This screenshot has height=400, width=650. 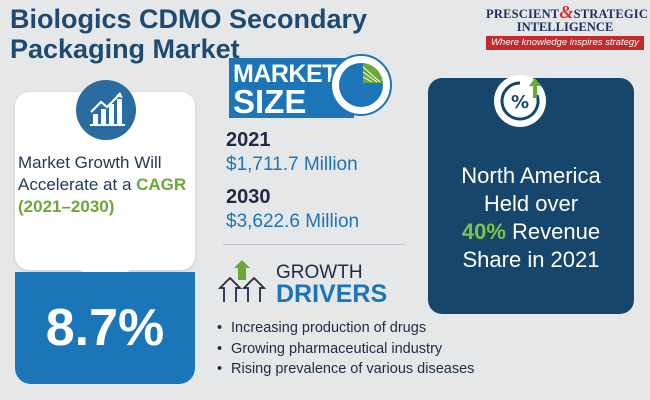 I want to click on growth-drivers-heading-1: GROWTH, so click(x=319, y=272).